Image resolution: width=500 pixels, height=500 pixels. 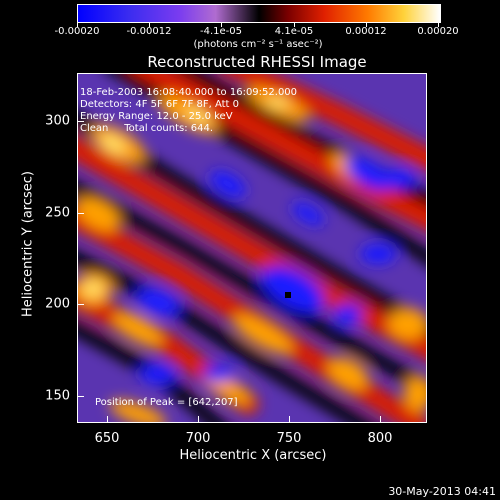 I want to click on y-tick-label: 300, so click(x=57, y=121).